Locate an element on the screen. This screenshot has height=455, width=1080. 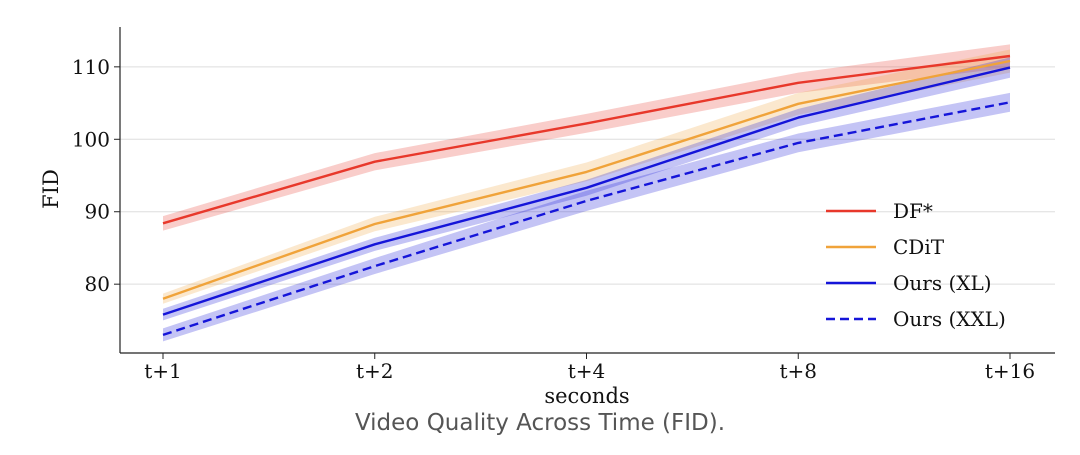
legend-label: Ours (XXL) is located at coordinates (949, 319).